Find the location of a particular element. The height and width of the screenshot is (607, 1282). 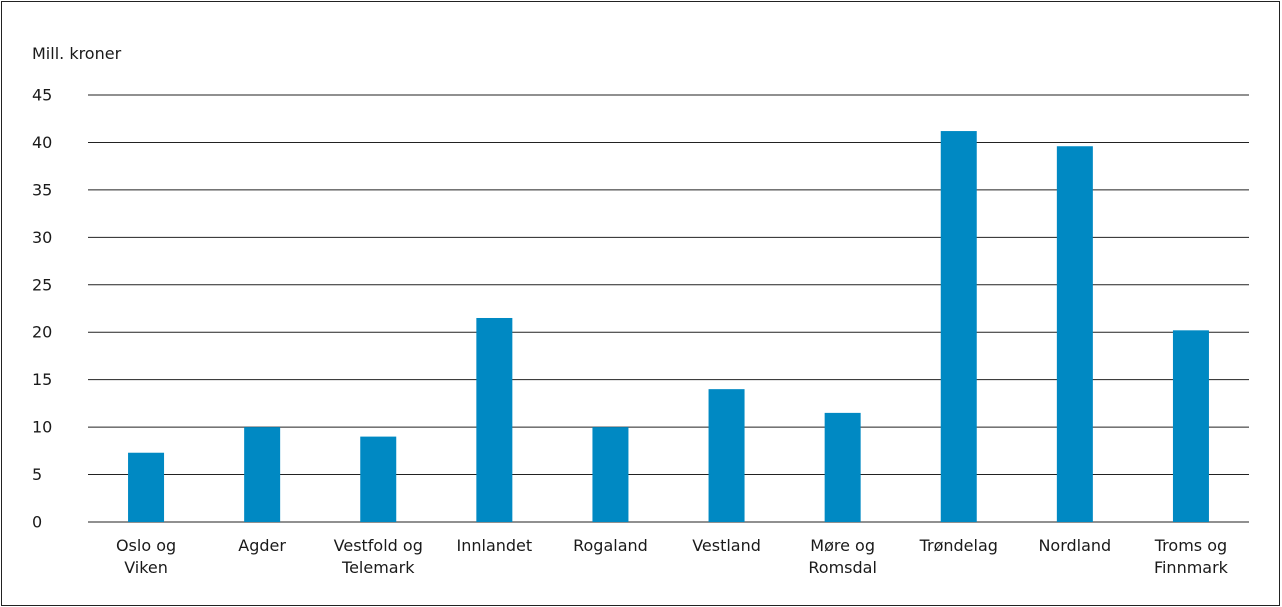

y-tick-label: 0 is located at coordinates (37, 522).